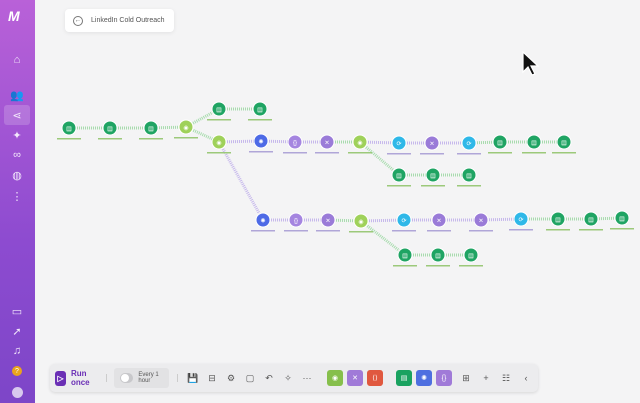 The image size is (640, 403). What do you see at coordinates (375, 378) in the screenshot?
I see `toolbar-module-2-button: ⟨⟩` at bounding box center [375, 378].